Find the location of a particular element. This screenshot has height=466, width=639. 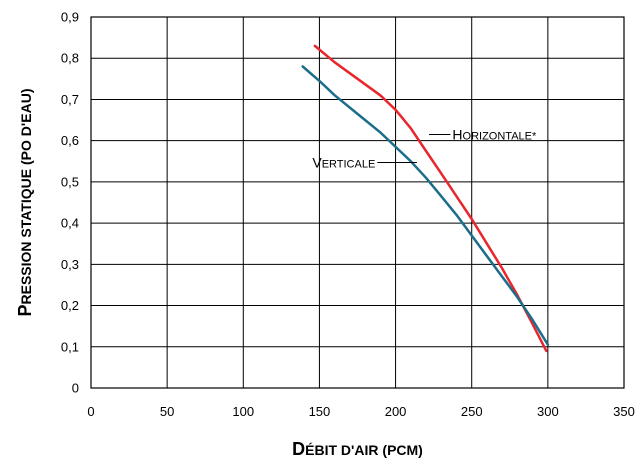

y-tick-label: 0 is located at coordinates (75, 388).